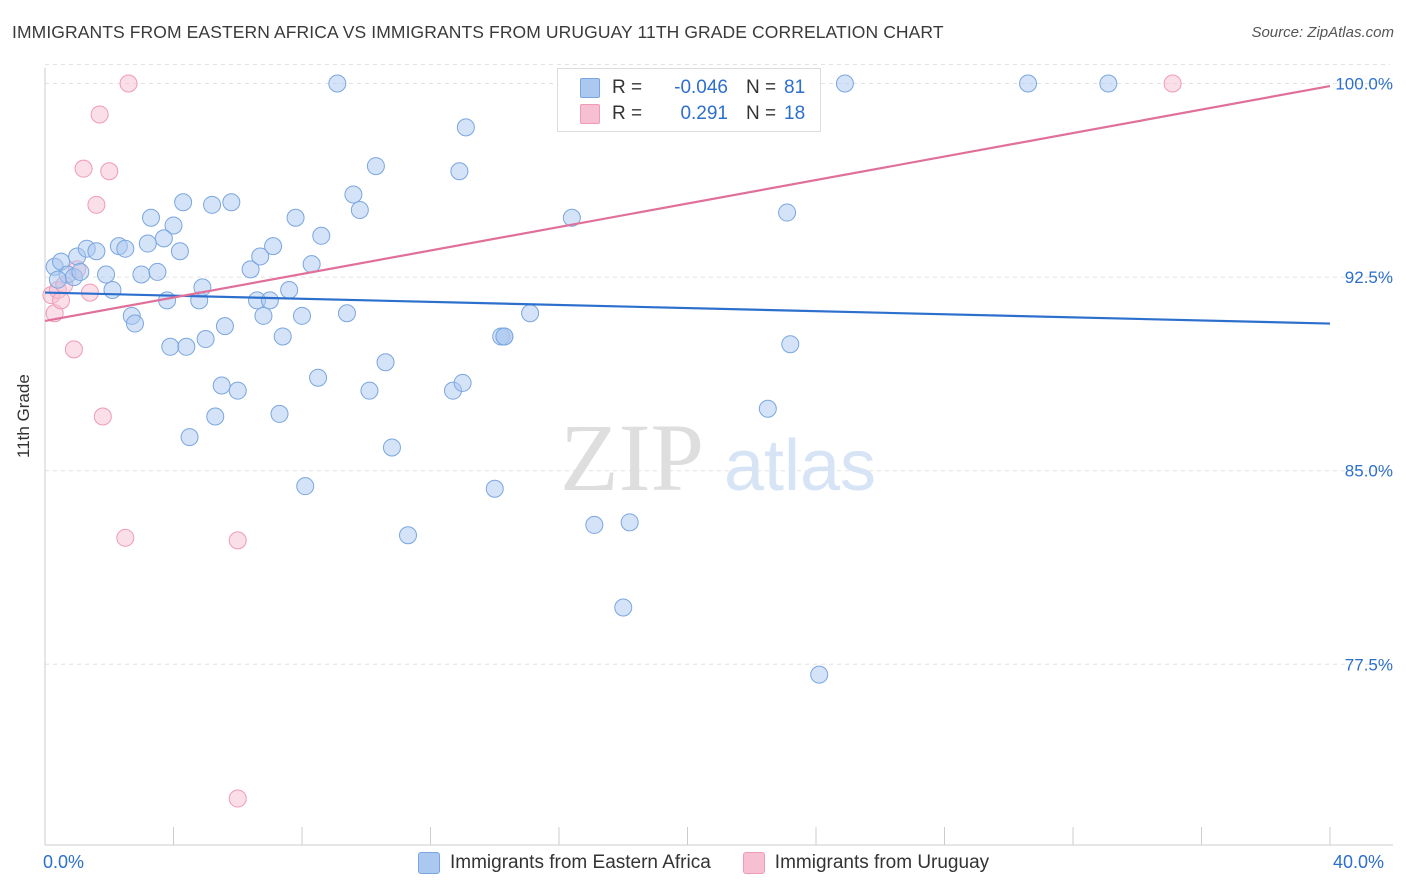 The image size is (1406, 892). I want to click on y-tick-label: 77.5%, so click(1369, 664).